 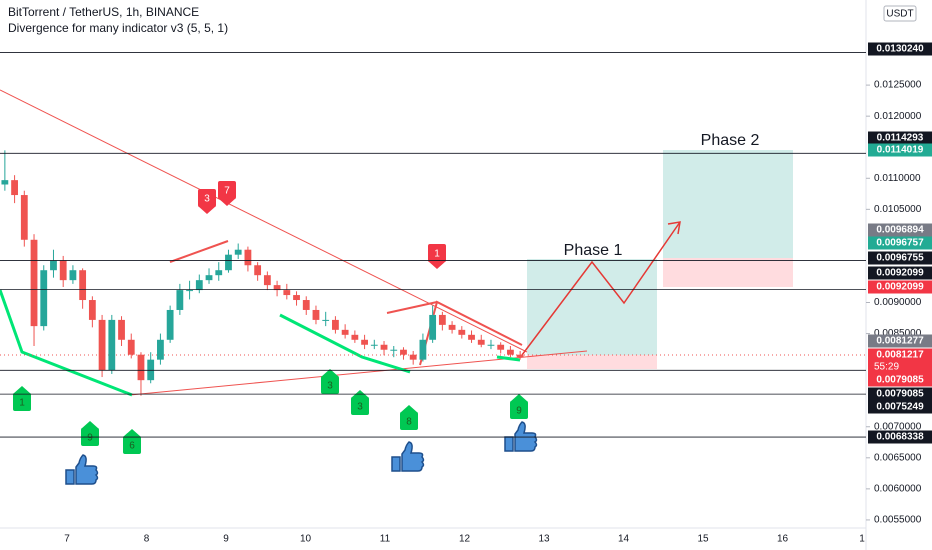 What do you see at coordinates (226, 539) in the screenshot?
I see `x-tick-label: 9` at bounding box center [226, 539].